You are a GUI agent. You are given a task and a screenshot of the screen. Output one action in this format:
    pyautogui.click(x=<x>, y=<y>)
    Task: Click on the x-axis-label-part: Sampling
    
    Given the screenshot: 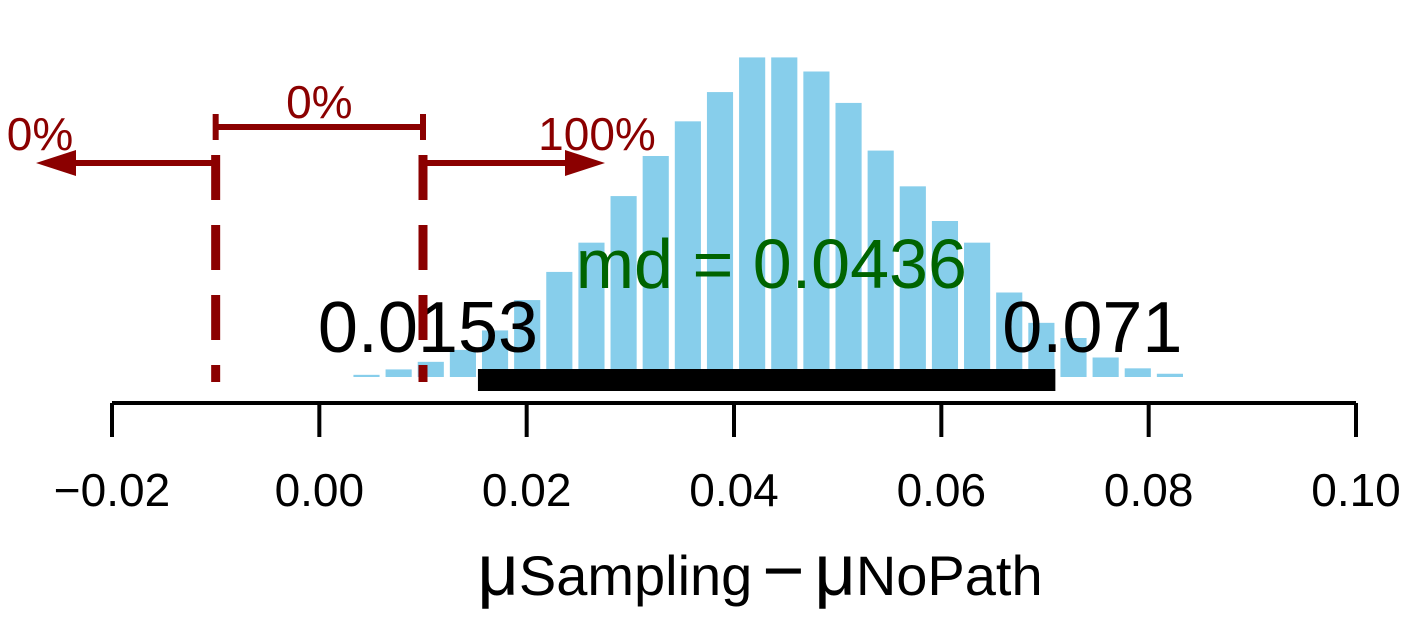 What is the action you would take?
    pyautogui.click(x=635, y=575)
    